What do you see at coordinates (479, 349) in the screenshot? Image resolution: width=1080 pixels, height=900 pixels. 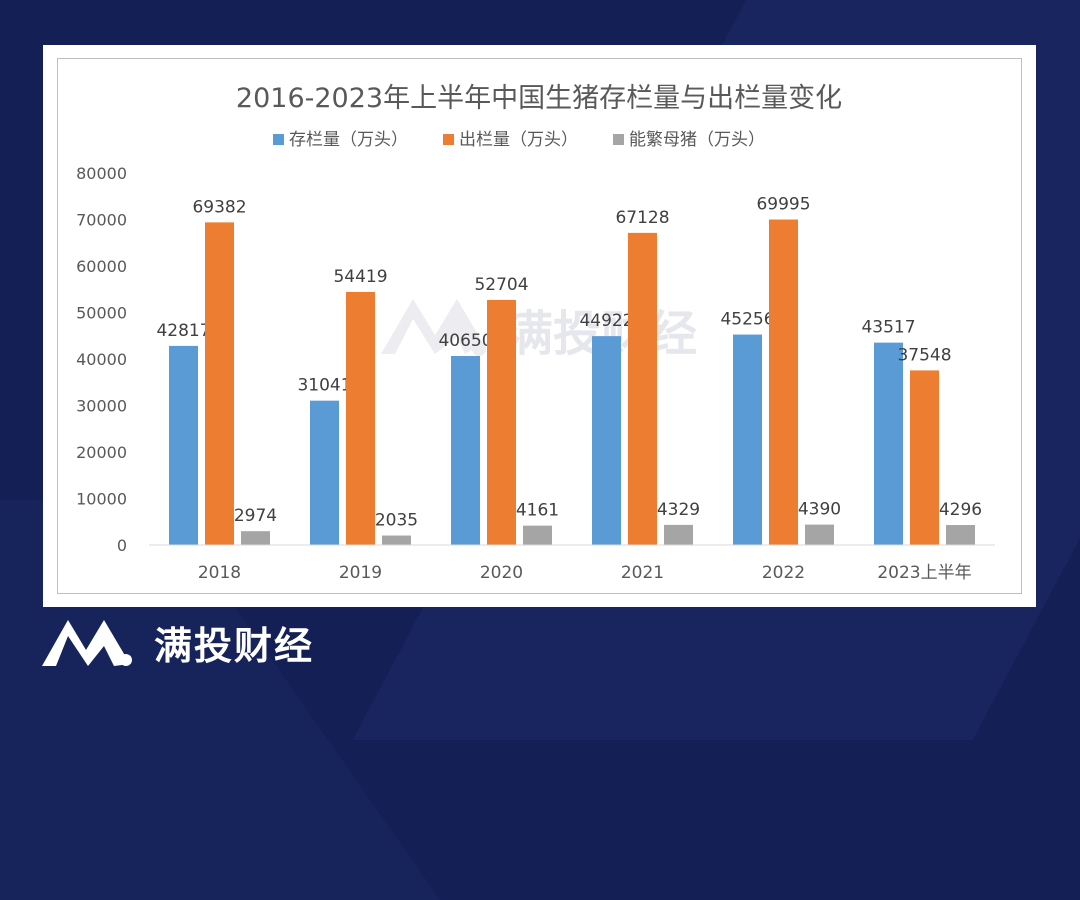 I see `watermark-logo-dot-icon` at bounding box center [479, 349].